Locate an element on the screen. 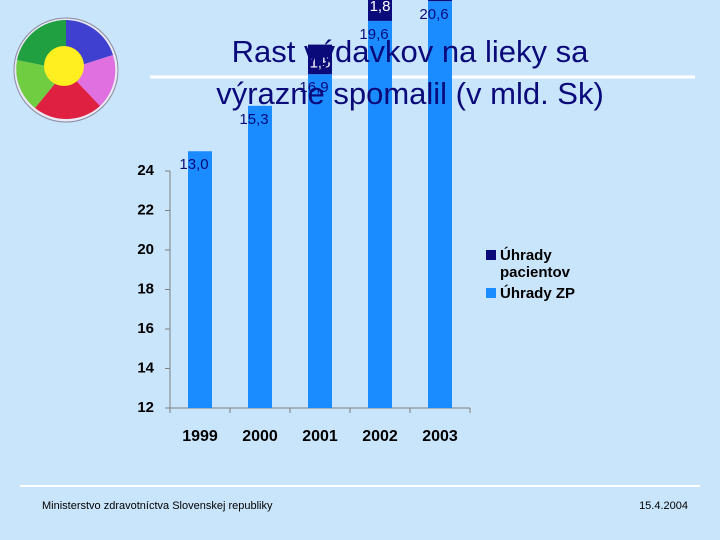 The height and width of the screenshot is (540, 720). y-tick-label: 12 is located at coordinates (145, 407).